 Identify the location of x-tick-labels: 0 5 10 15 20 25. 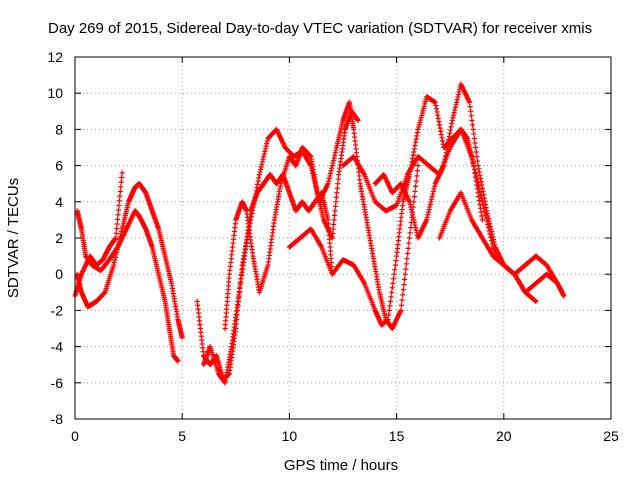
(345, 436).